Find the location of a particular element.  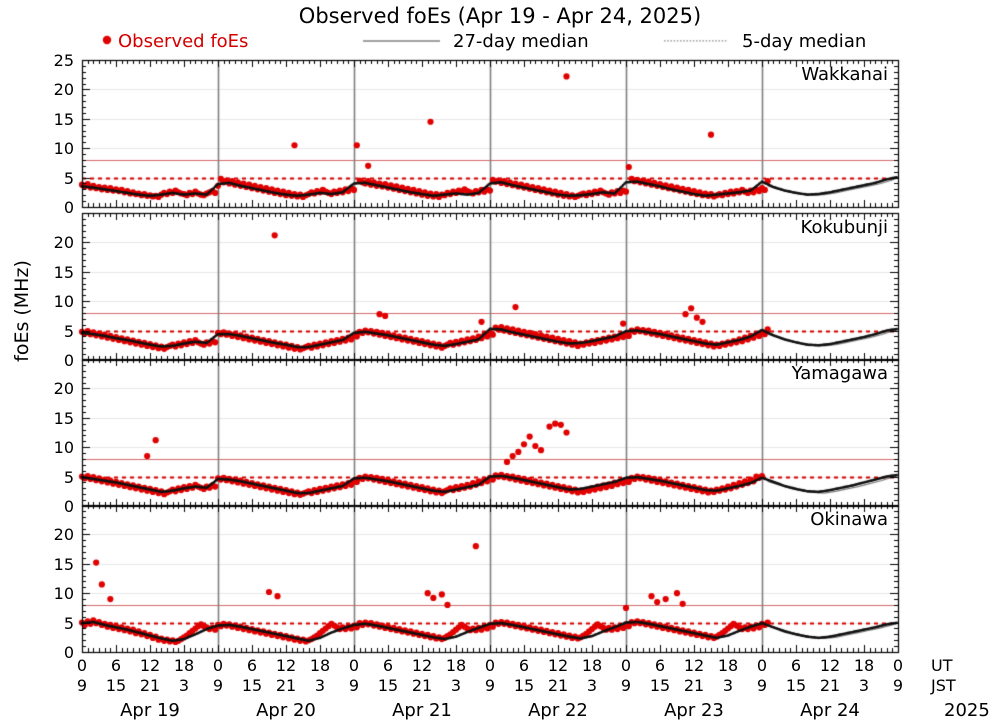

y-tick-label-yamagawa-0: 0 is located at coordinates (68, 506).